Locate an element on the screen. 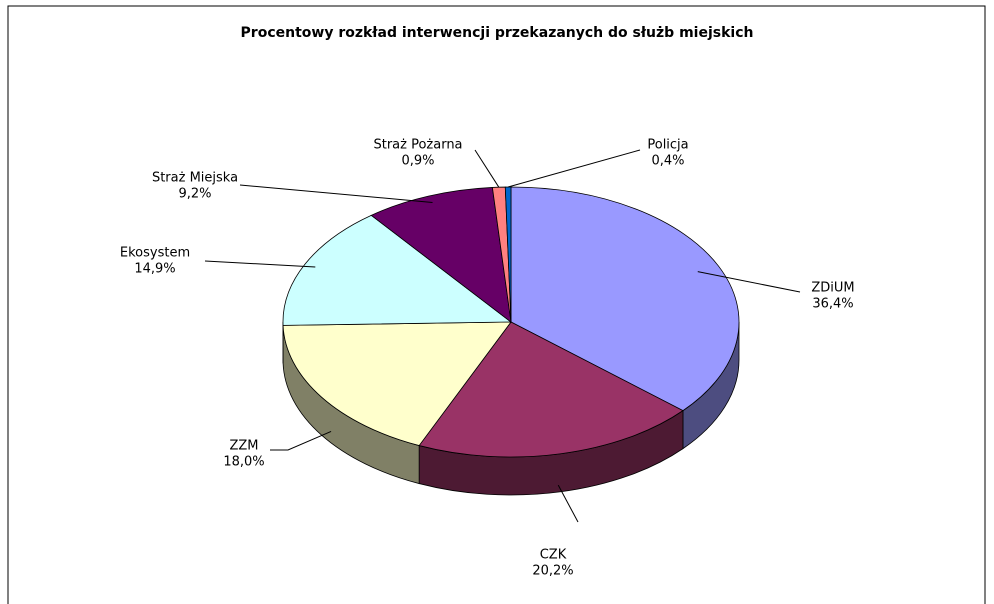  slice-label: Policja is located at coordinates (667, 145).